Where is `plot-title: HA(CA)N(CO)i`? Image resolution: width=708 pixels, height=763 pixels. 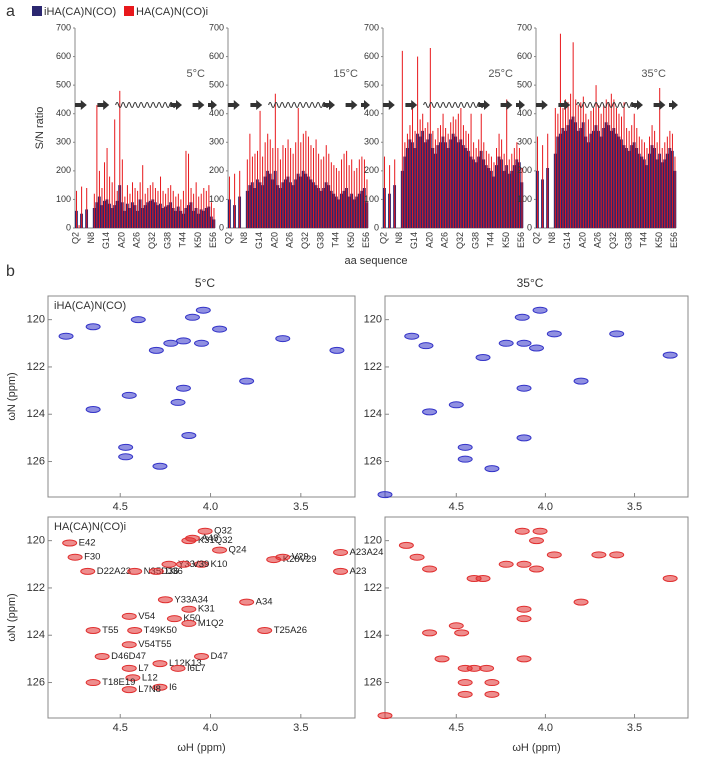 plot-title: HA(CA)N(CO)i is located at coordinates (90, 527).